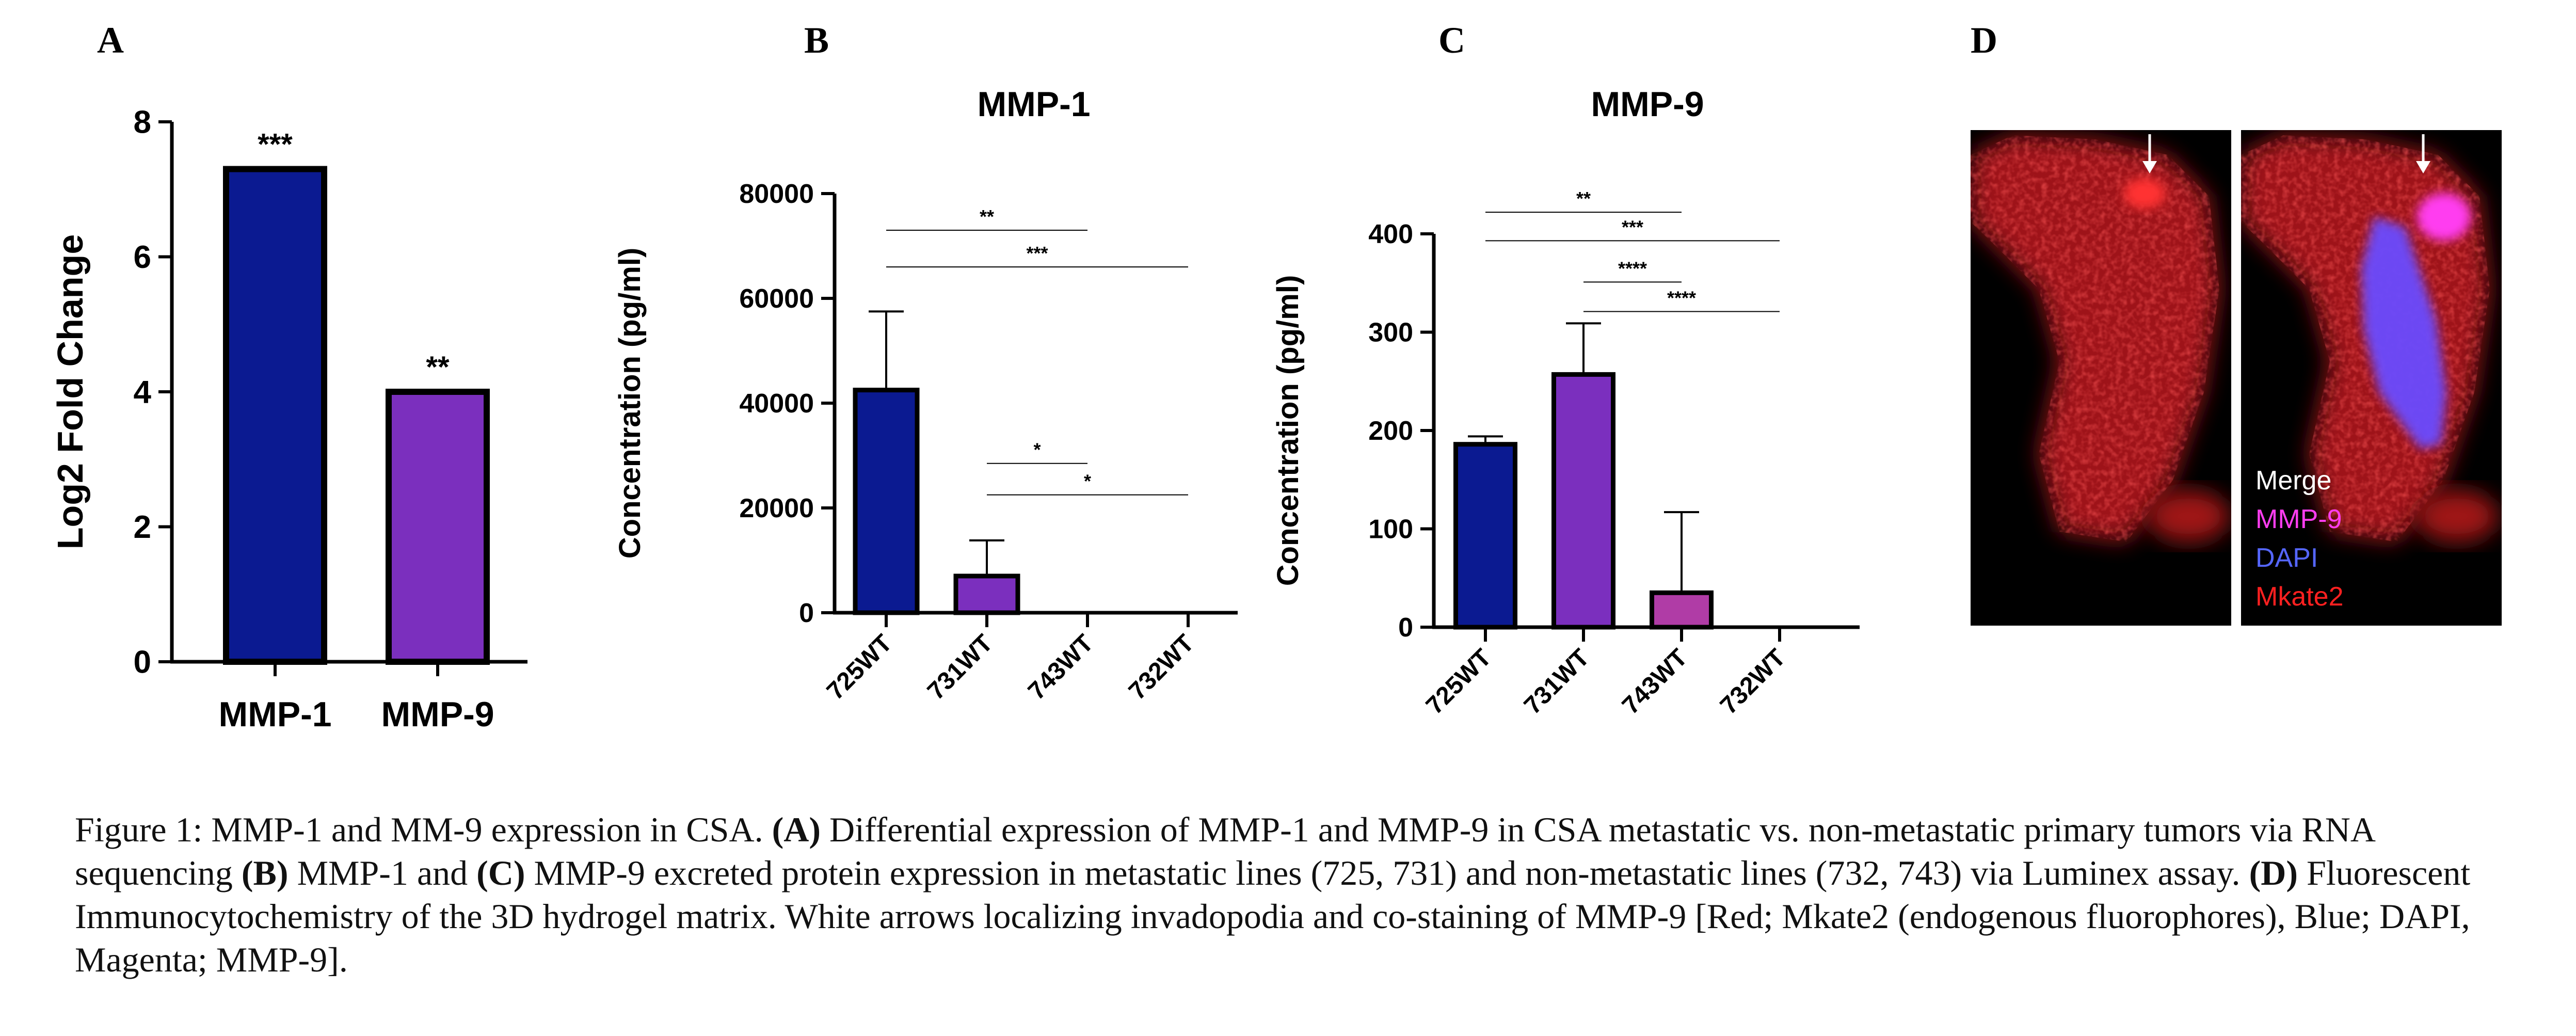 Image resolution: width=2576 pixels, height=1036 pixels. Describe the element at coordinates (1390, 333) in the screenshot. I see `y-tick-label: 300` at that location.